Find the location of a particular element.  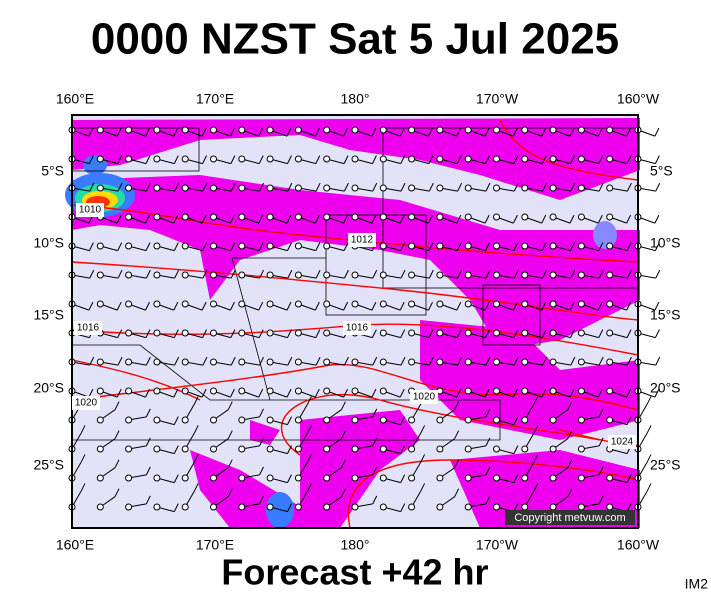

isobar-label: 1012 is located at coordinates (362, 240).